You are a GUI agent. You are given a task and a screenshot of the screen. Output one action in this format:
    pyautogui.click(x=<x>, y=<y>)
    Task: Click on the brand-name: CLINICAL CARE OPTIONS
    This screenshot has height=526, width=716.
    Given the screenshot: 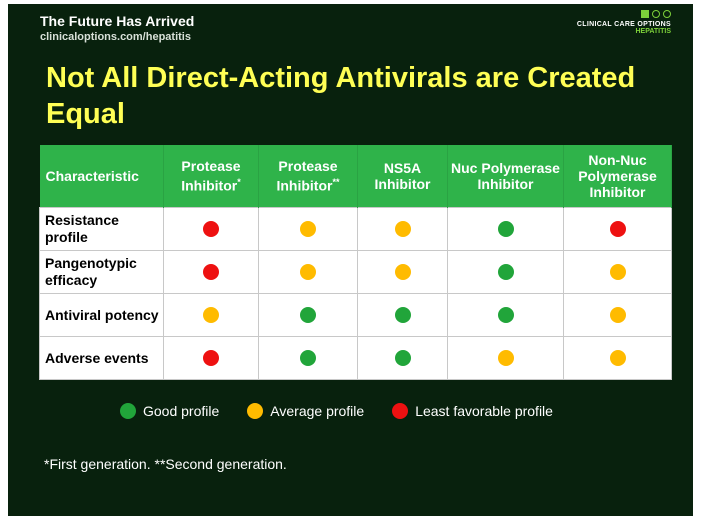 What is the action you would take?
    pyautogui.click(x=623, y=24)
    